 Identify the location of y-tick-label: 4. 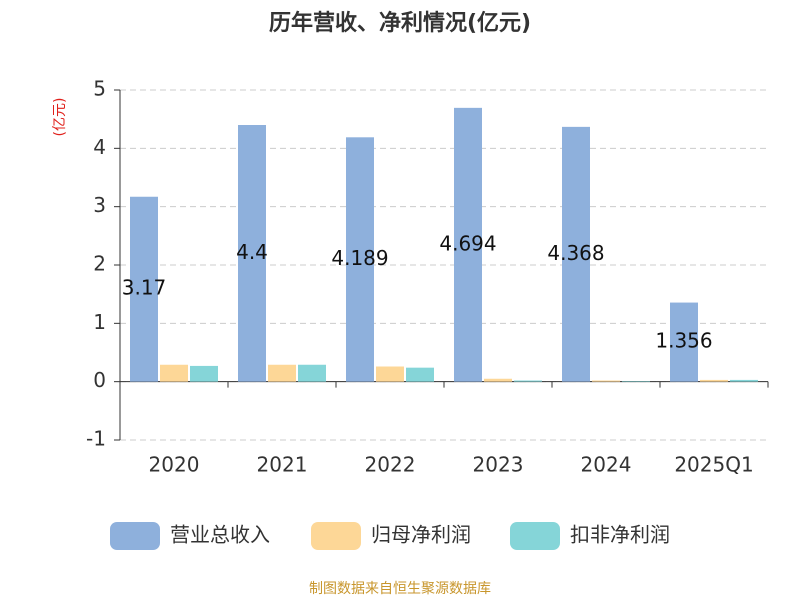
(99, 147).